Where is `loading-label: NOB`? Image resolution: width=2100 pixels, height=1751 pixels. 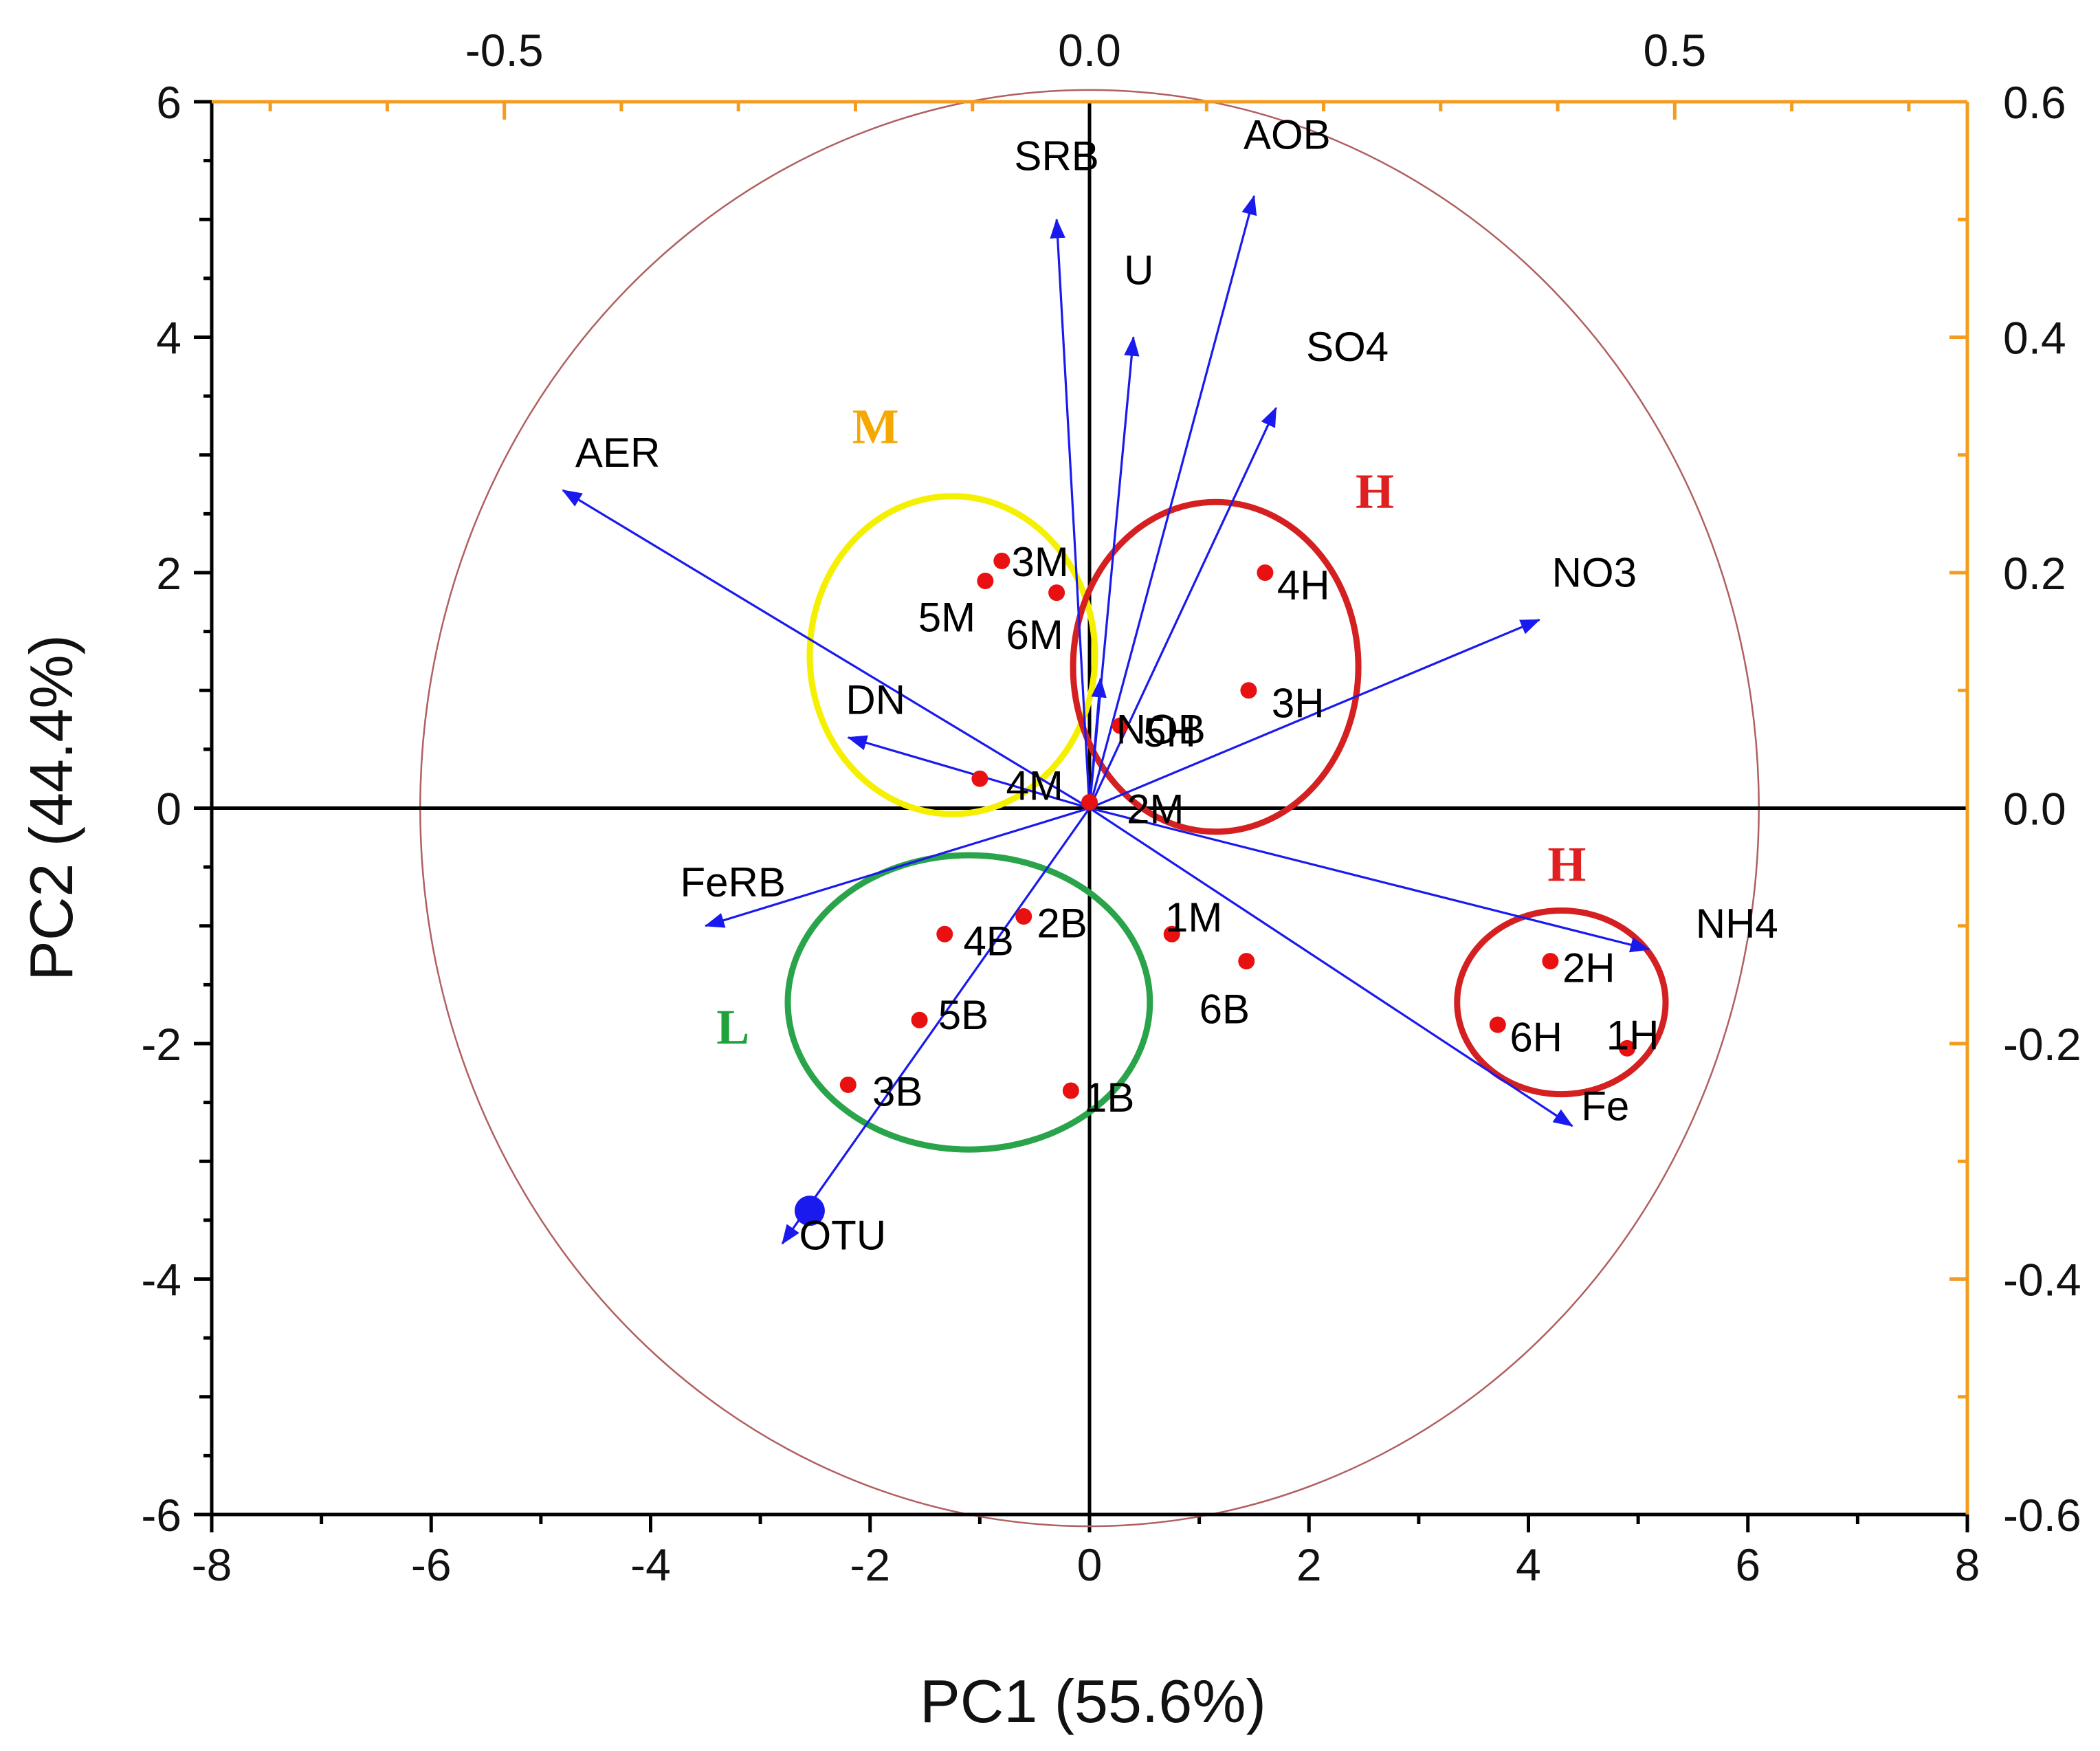 loading-label: NOB is located at coordinates (1161, 729).